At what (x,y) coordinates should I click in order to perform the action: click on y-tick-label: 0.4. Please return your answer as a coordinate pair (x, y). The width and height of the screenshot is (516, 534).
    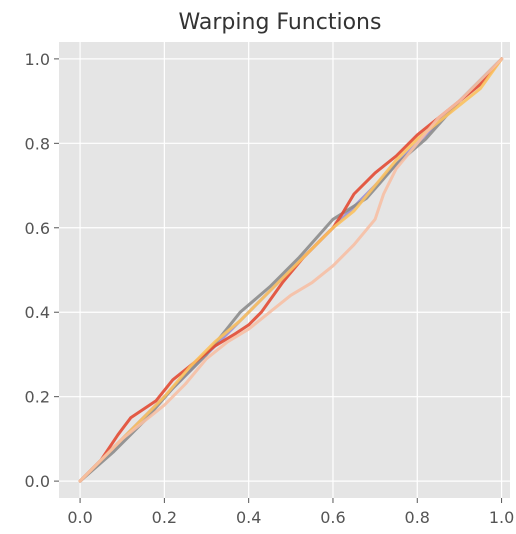
    Looking at the image, I should click on (37, 312).